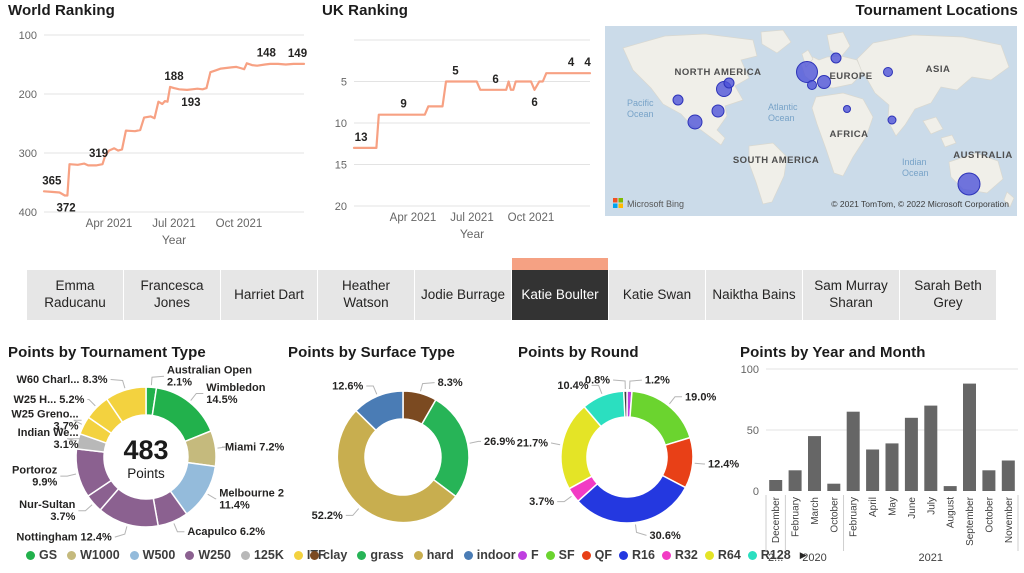  I want to click on legend-item-QF: QF, so click(596, 555).